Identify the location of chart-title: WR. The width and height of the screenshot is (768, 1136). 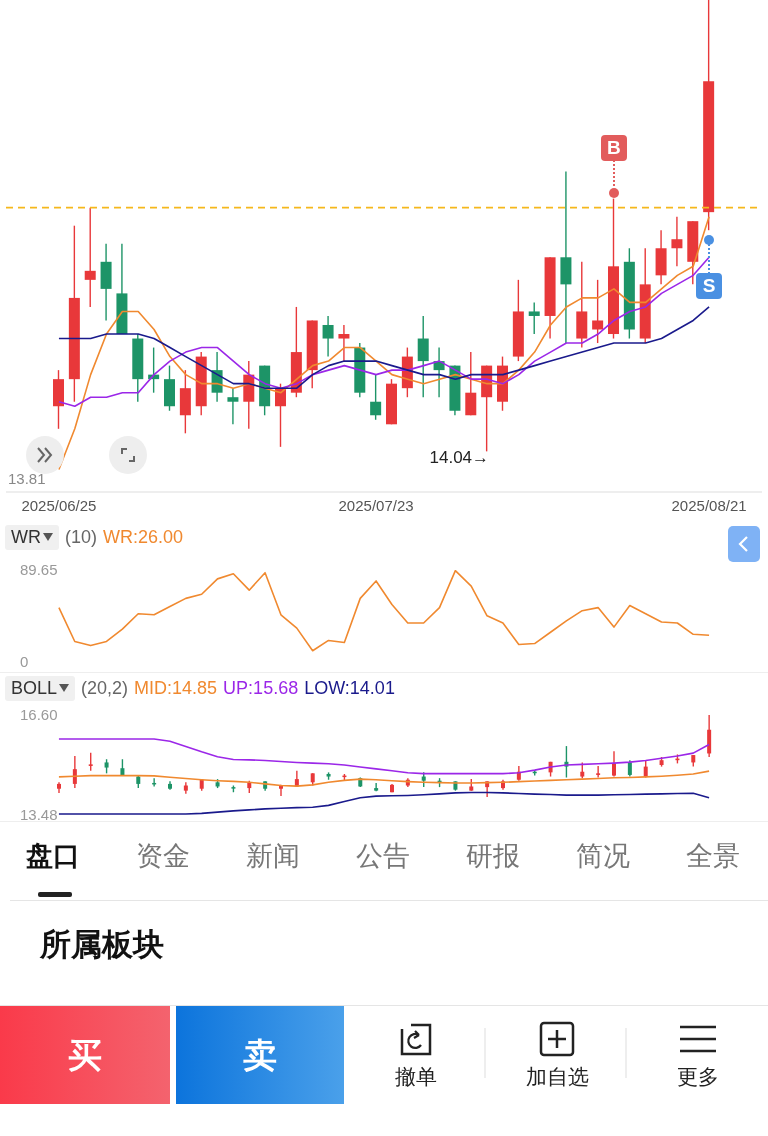
(26, 537).